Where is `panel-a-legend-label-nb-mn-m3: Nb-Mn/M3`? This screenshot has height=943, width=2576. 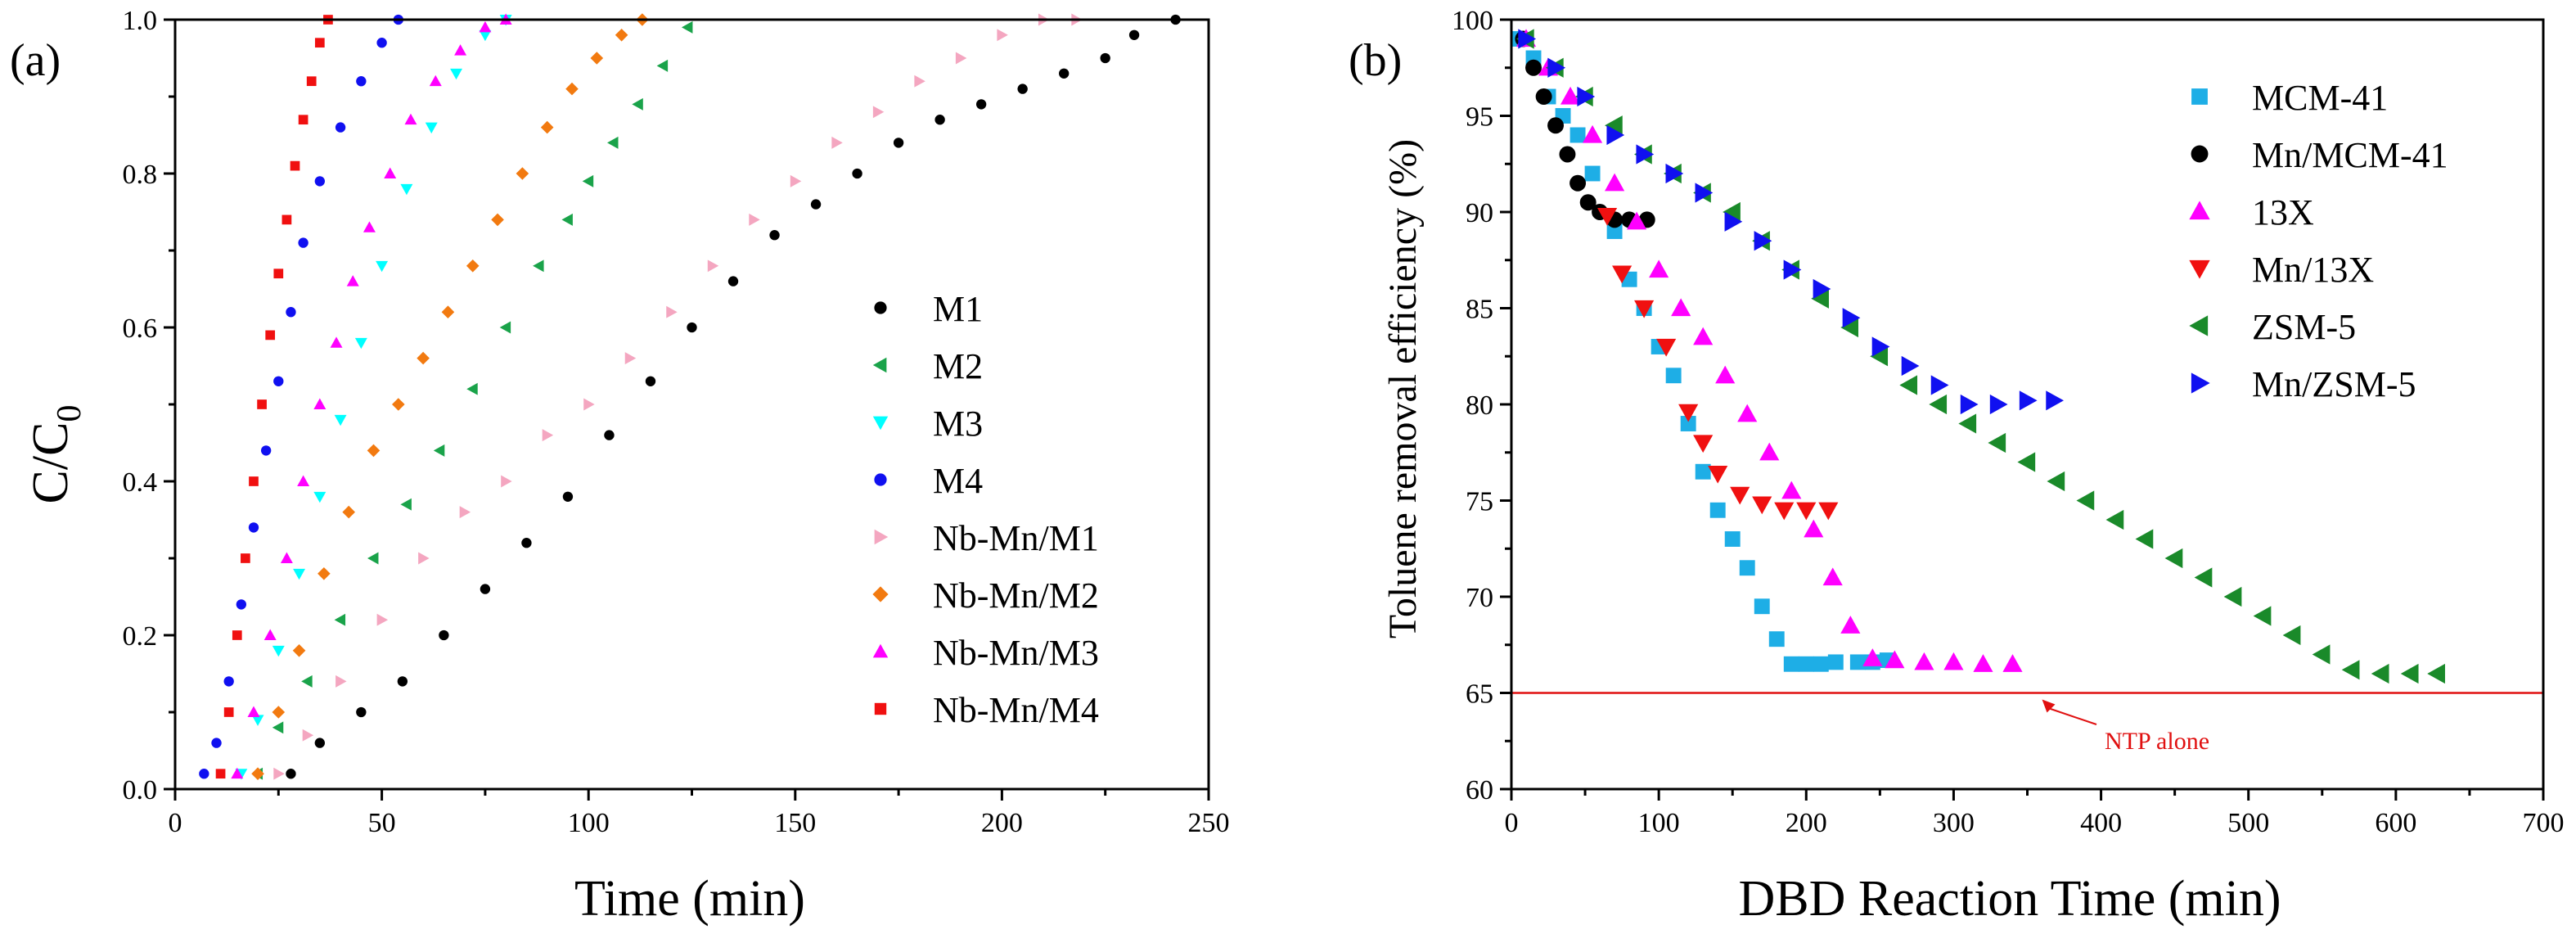 panel-a-legend-label-nb-mn-m3: Nb-Mn/M3 is located at coordinates (1016, 653).